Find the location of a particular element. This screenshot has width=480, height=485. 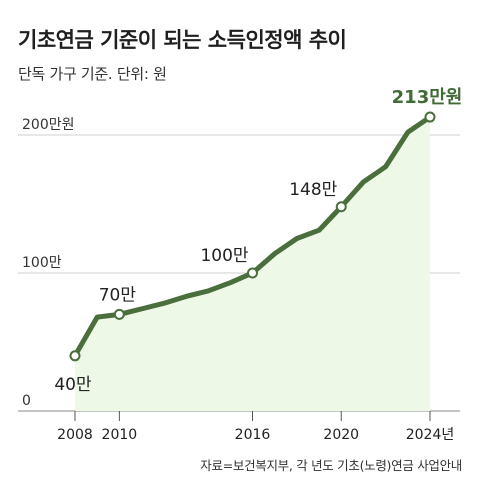

data-label-1: 70만 is located at coordinates (118, 295).